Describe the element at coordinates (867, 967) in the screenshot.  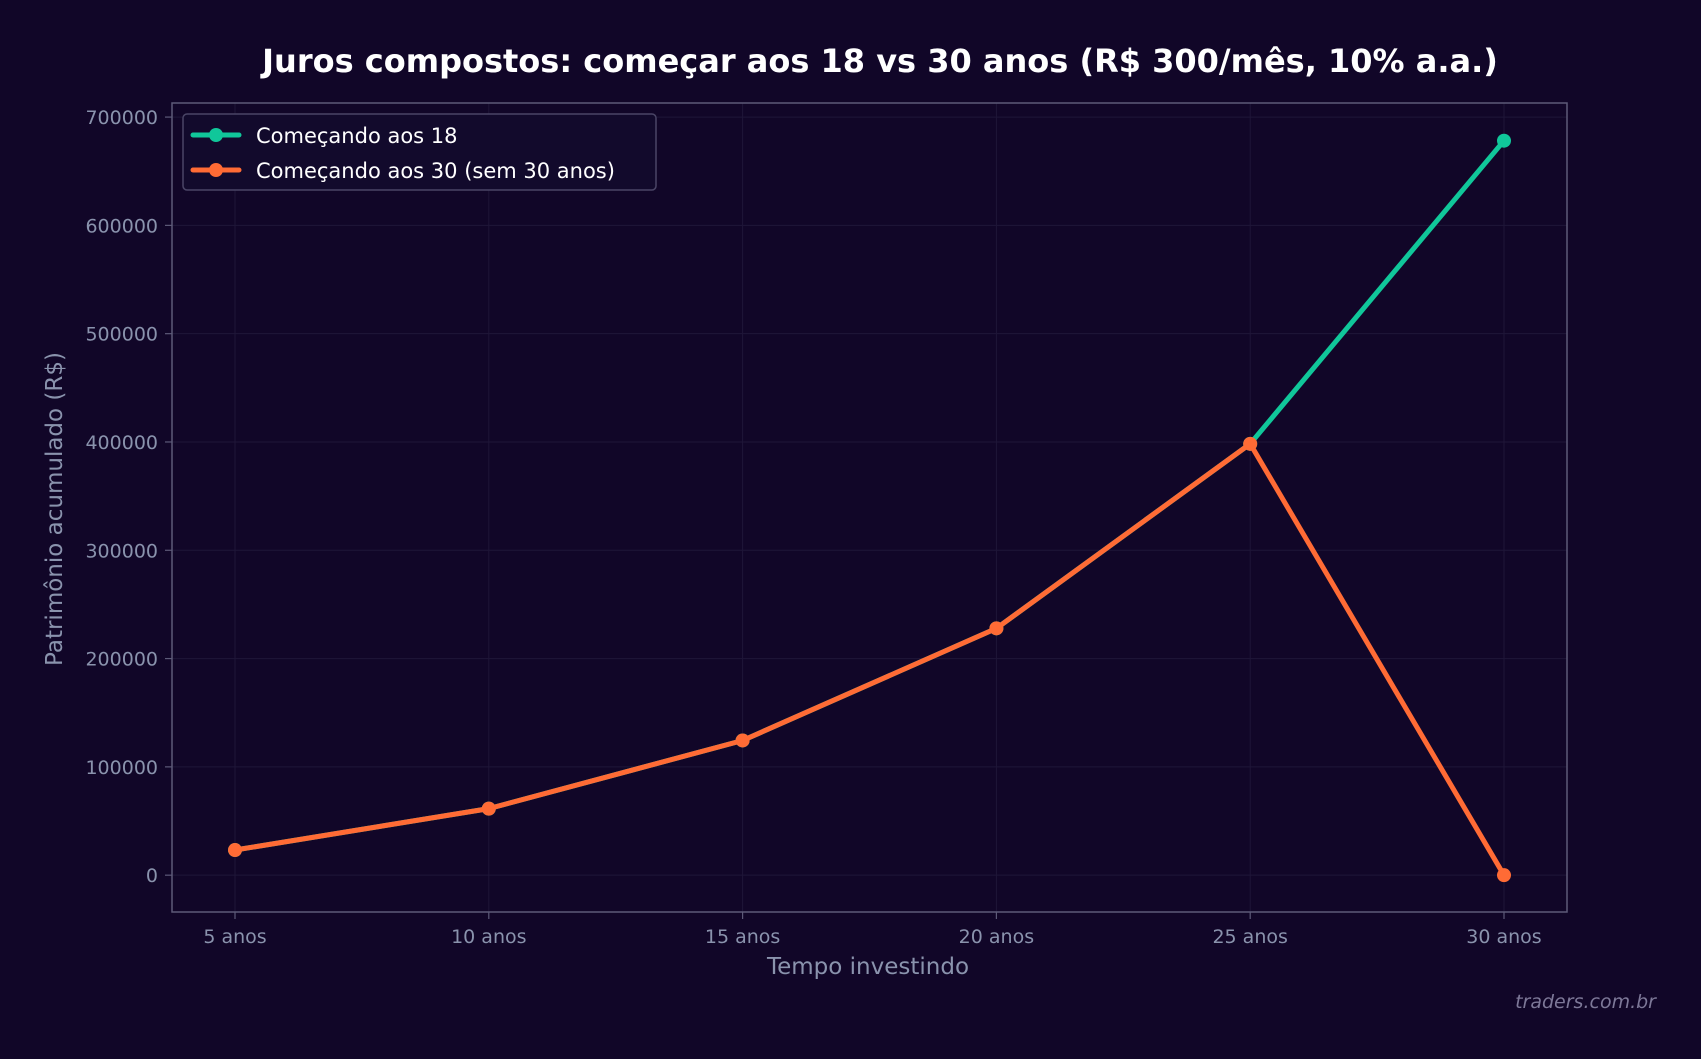
I see `x-axis-label: Tempo investindo` at that location.